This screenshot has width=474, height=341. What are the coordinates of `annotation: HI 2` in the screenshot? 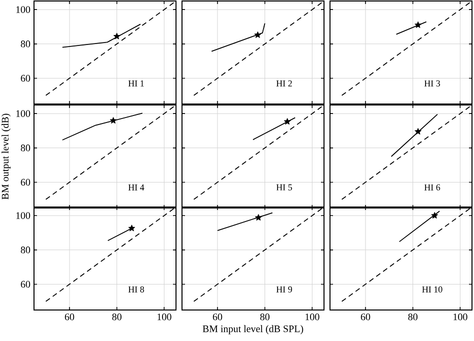 It's located at (284, 83).